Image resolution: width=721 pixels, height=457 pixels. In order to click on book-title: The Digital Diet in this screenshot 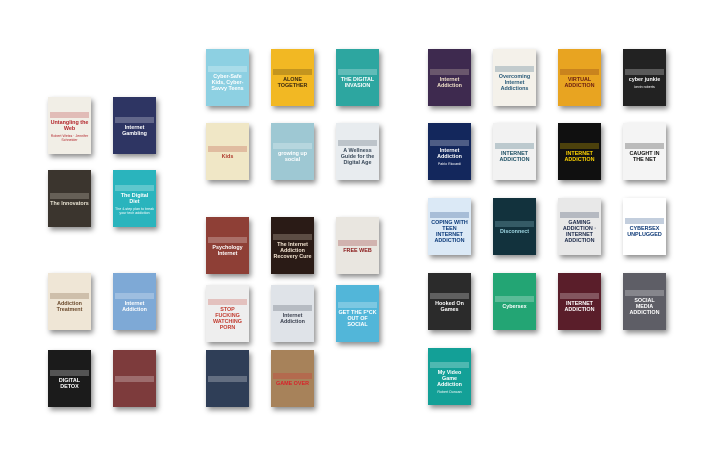, I will do `click(134, 198)`.